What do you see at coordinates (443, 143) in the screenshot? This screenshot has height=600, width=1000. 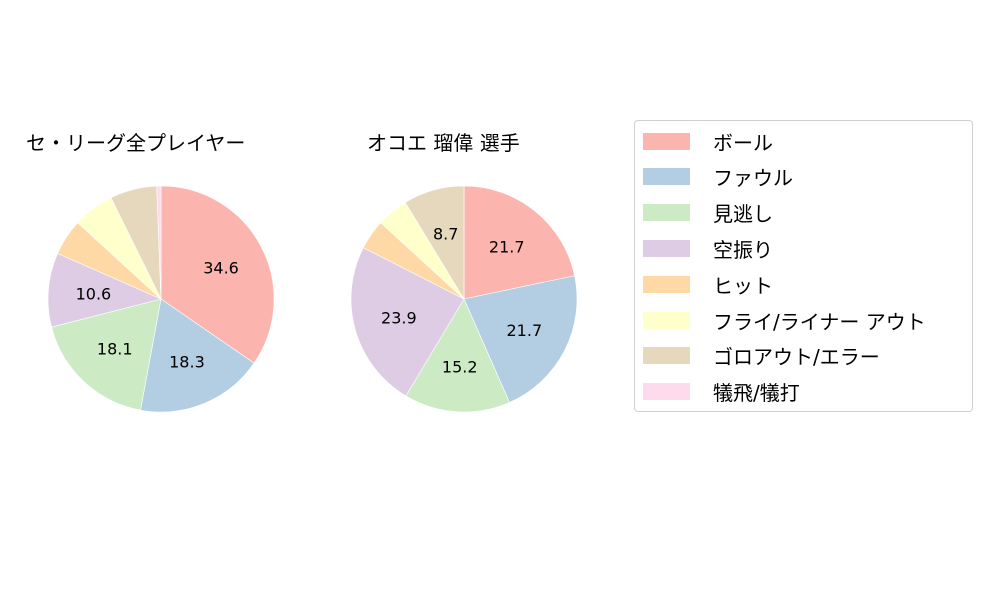 I see `right-chart-title: オコエ 瑠偉 選手` at bounding box center [443, 143].